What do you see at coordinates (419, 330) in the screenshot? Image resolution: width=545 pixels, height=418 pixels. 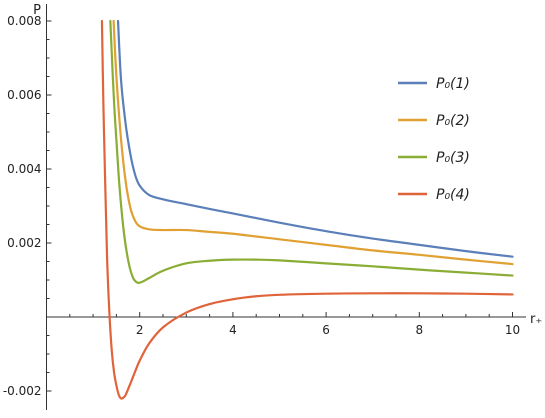 I see `x-tick-label: 8` at bounding box center [419, 330].